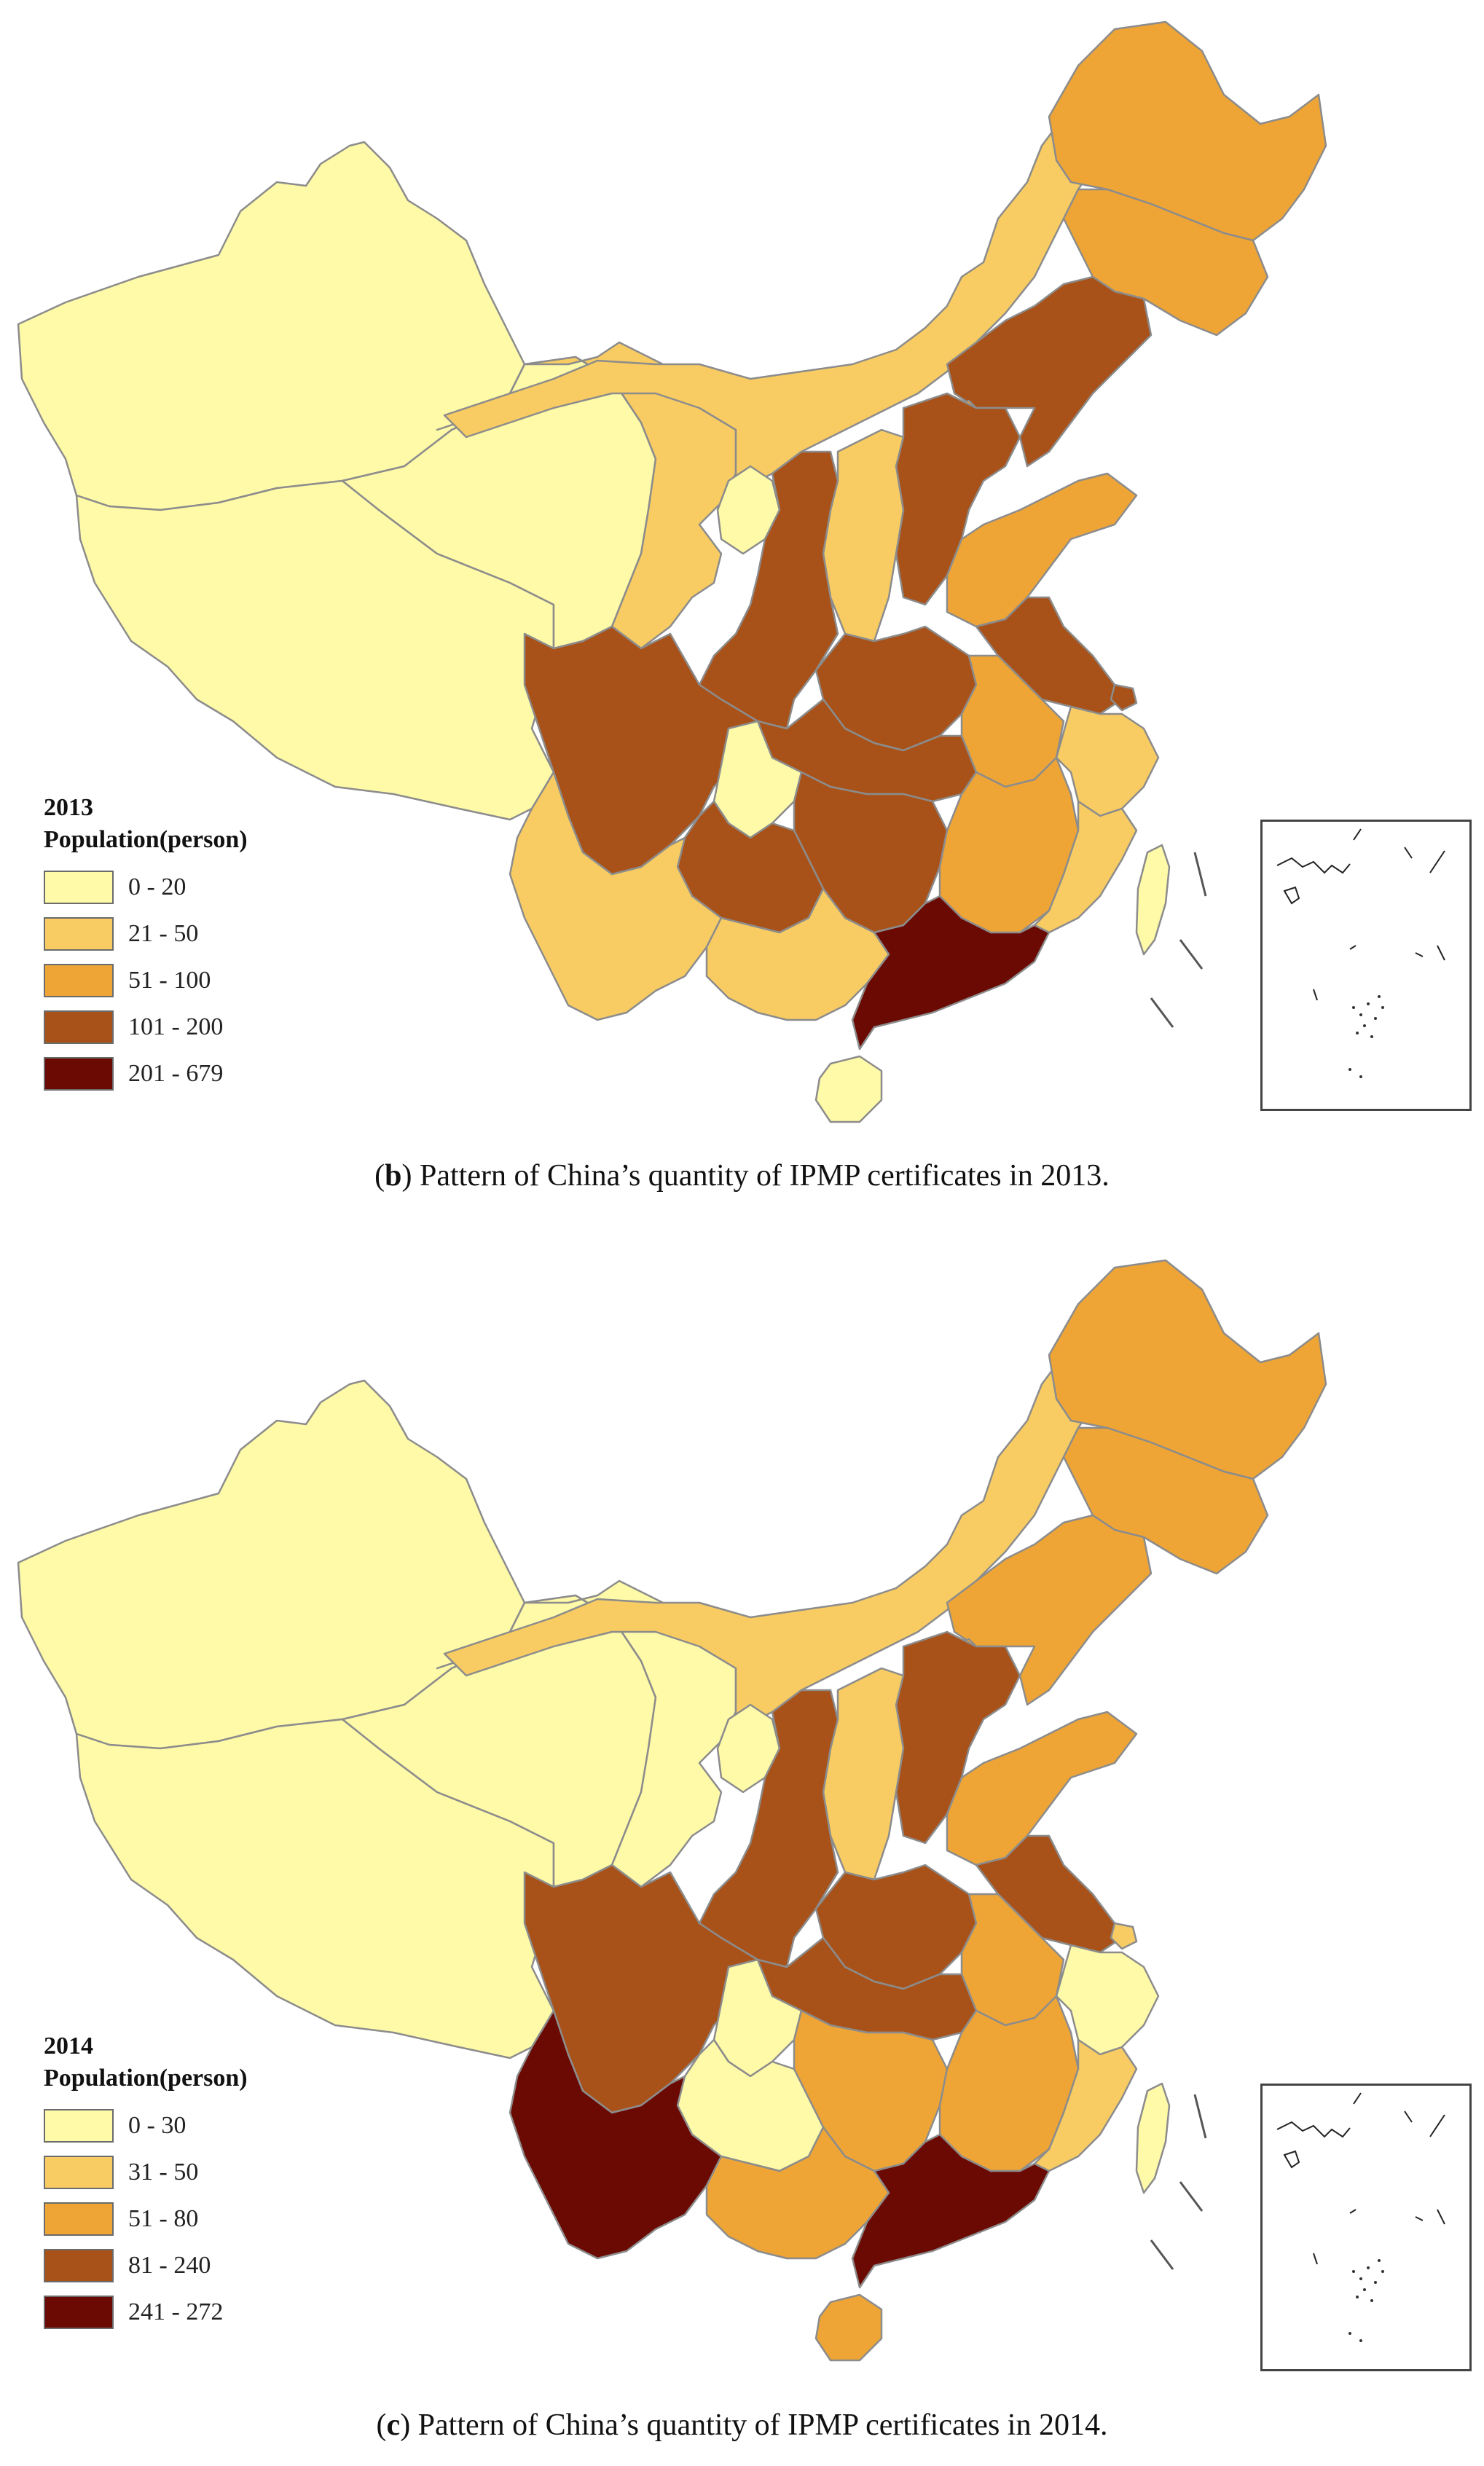 The height and width of the screenshot is (2466, 1484). I want to click on caption-letter: c, so click(393, 2425).